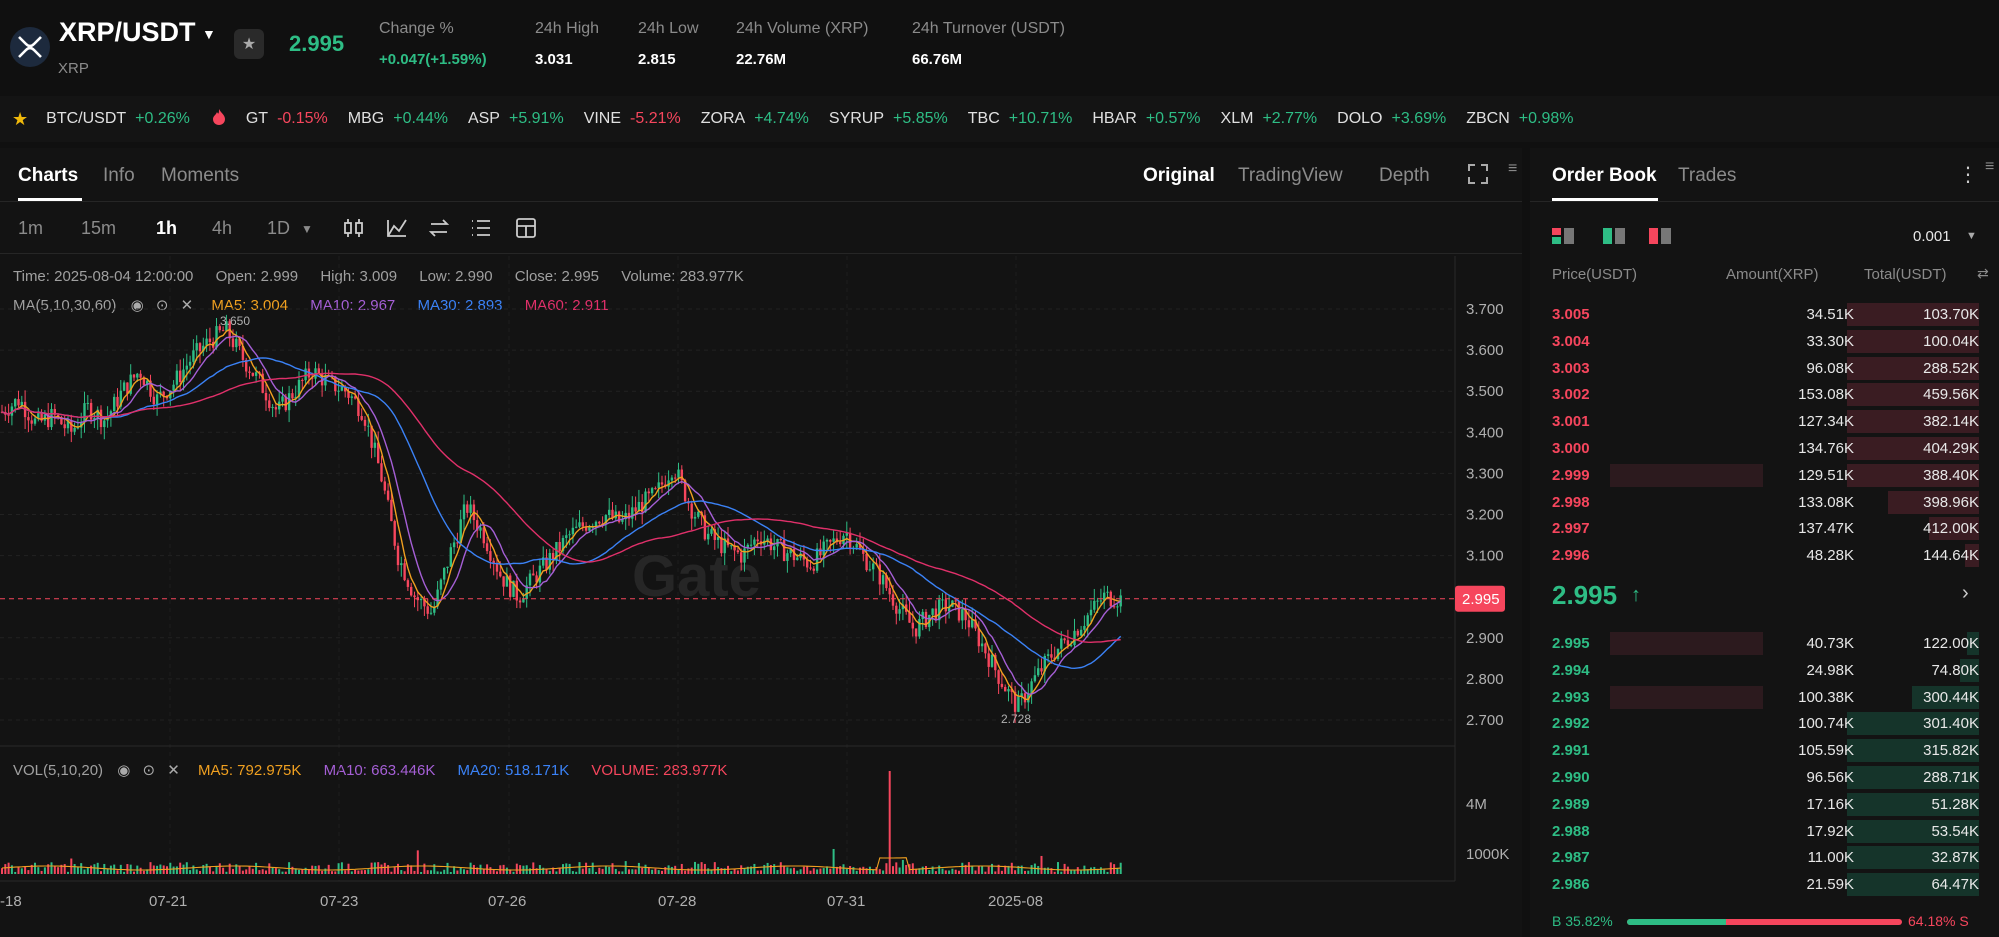 The height and width of the screenshot is (937, 1999). Describe the element at coordinates (1764, 528) in the screenshot. I see `ask-row: 2.997 137.47K 412.00K` at that location.